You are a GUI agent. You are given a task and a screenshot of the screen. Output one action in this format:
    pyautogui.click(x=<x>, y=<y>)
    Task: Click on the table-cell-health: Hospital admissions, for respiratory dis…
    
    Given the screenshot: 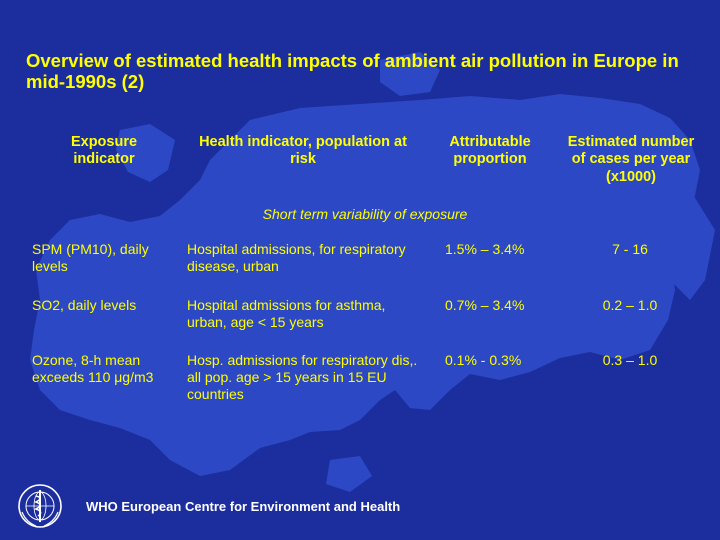 What is the action you would take?
    pyautogui.click(x=296, y=258)
    